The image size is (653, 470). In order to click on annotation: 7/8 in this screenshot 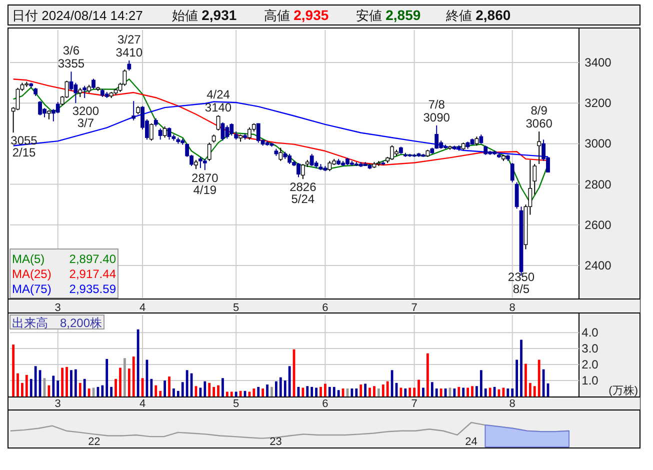, I will do `click(436, 104)`.